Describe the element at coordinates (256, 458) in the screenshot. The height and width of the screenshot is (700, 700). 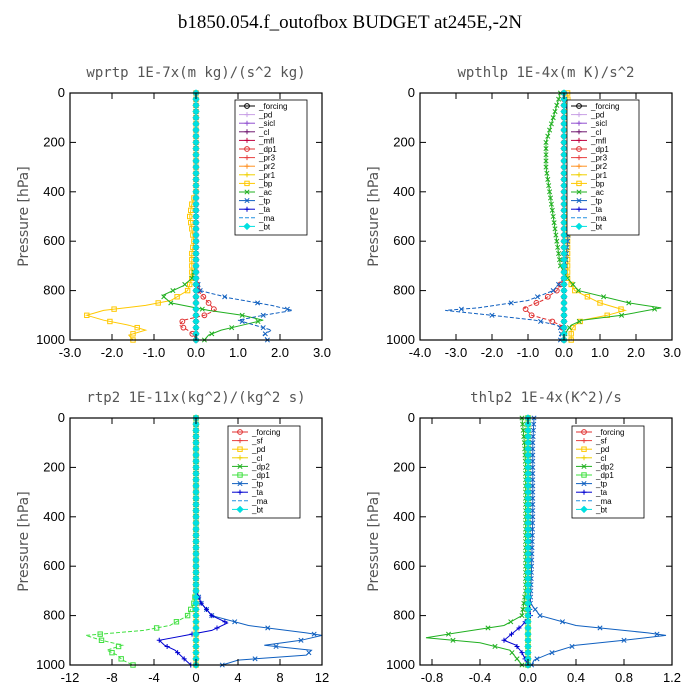
I see `legend-label: _cl` at that location.